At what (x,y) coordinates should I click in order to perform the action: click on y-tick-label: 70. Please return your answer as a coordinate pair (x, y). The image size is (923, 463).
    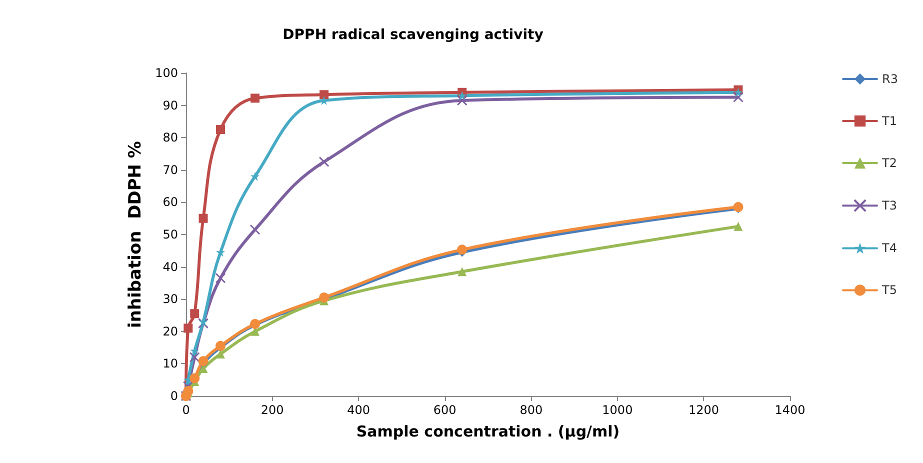
    Looking at the image, I should click on (170, 169).